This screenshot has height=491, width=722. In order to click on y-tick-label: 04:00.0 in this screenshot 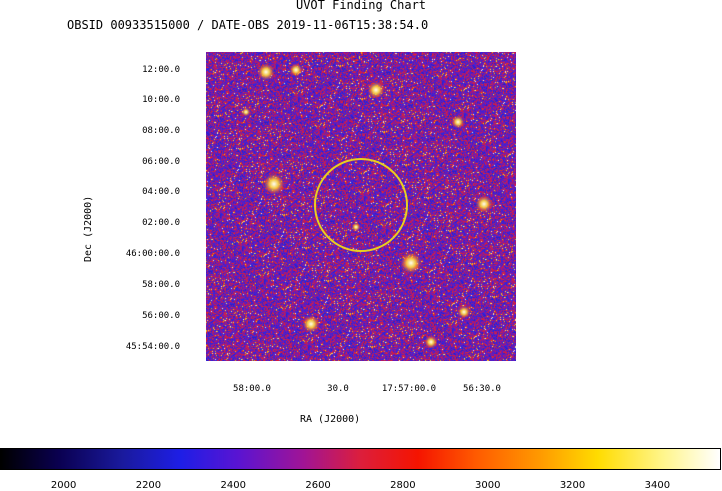, I will do `click(161, 192)`.